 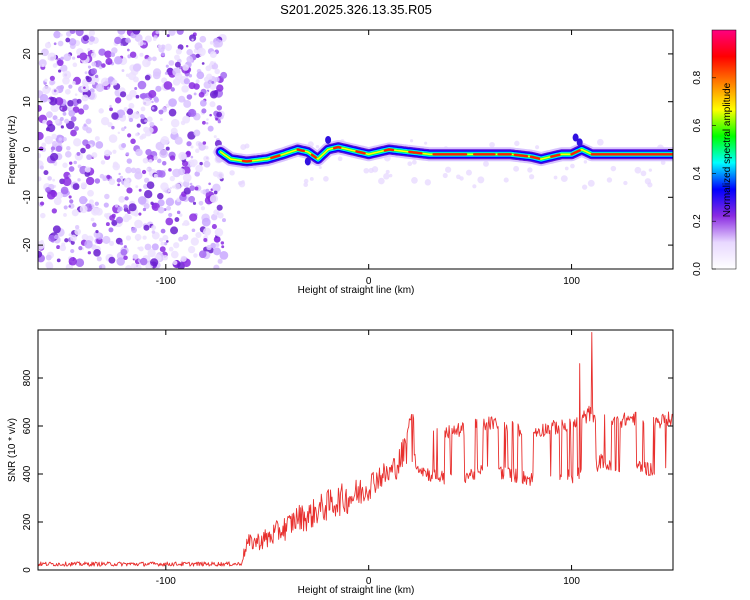 I want to click on trace-blip, so click(x=307, y=161).